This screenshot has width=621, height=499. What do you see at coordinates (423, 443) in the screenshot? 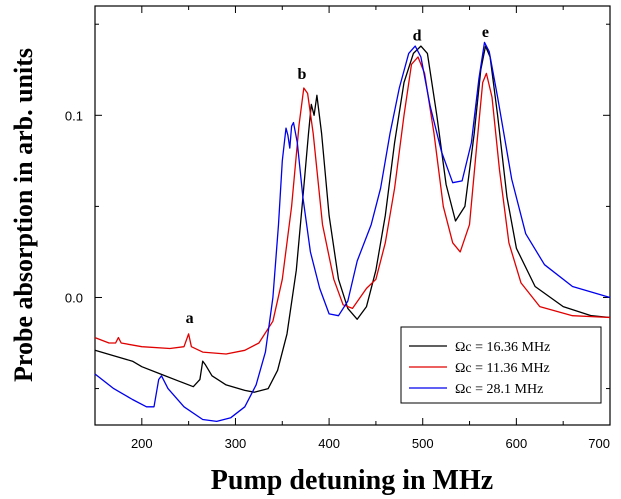
I see `x-tick-label: 500` at bounding box center [423, 443].